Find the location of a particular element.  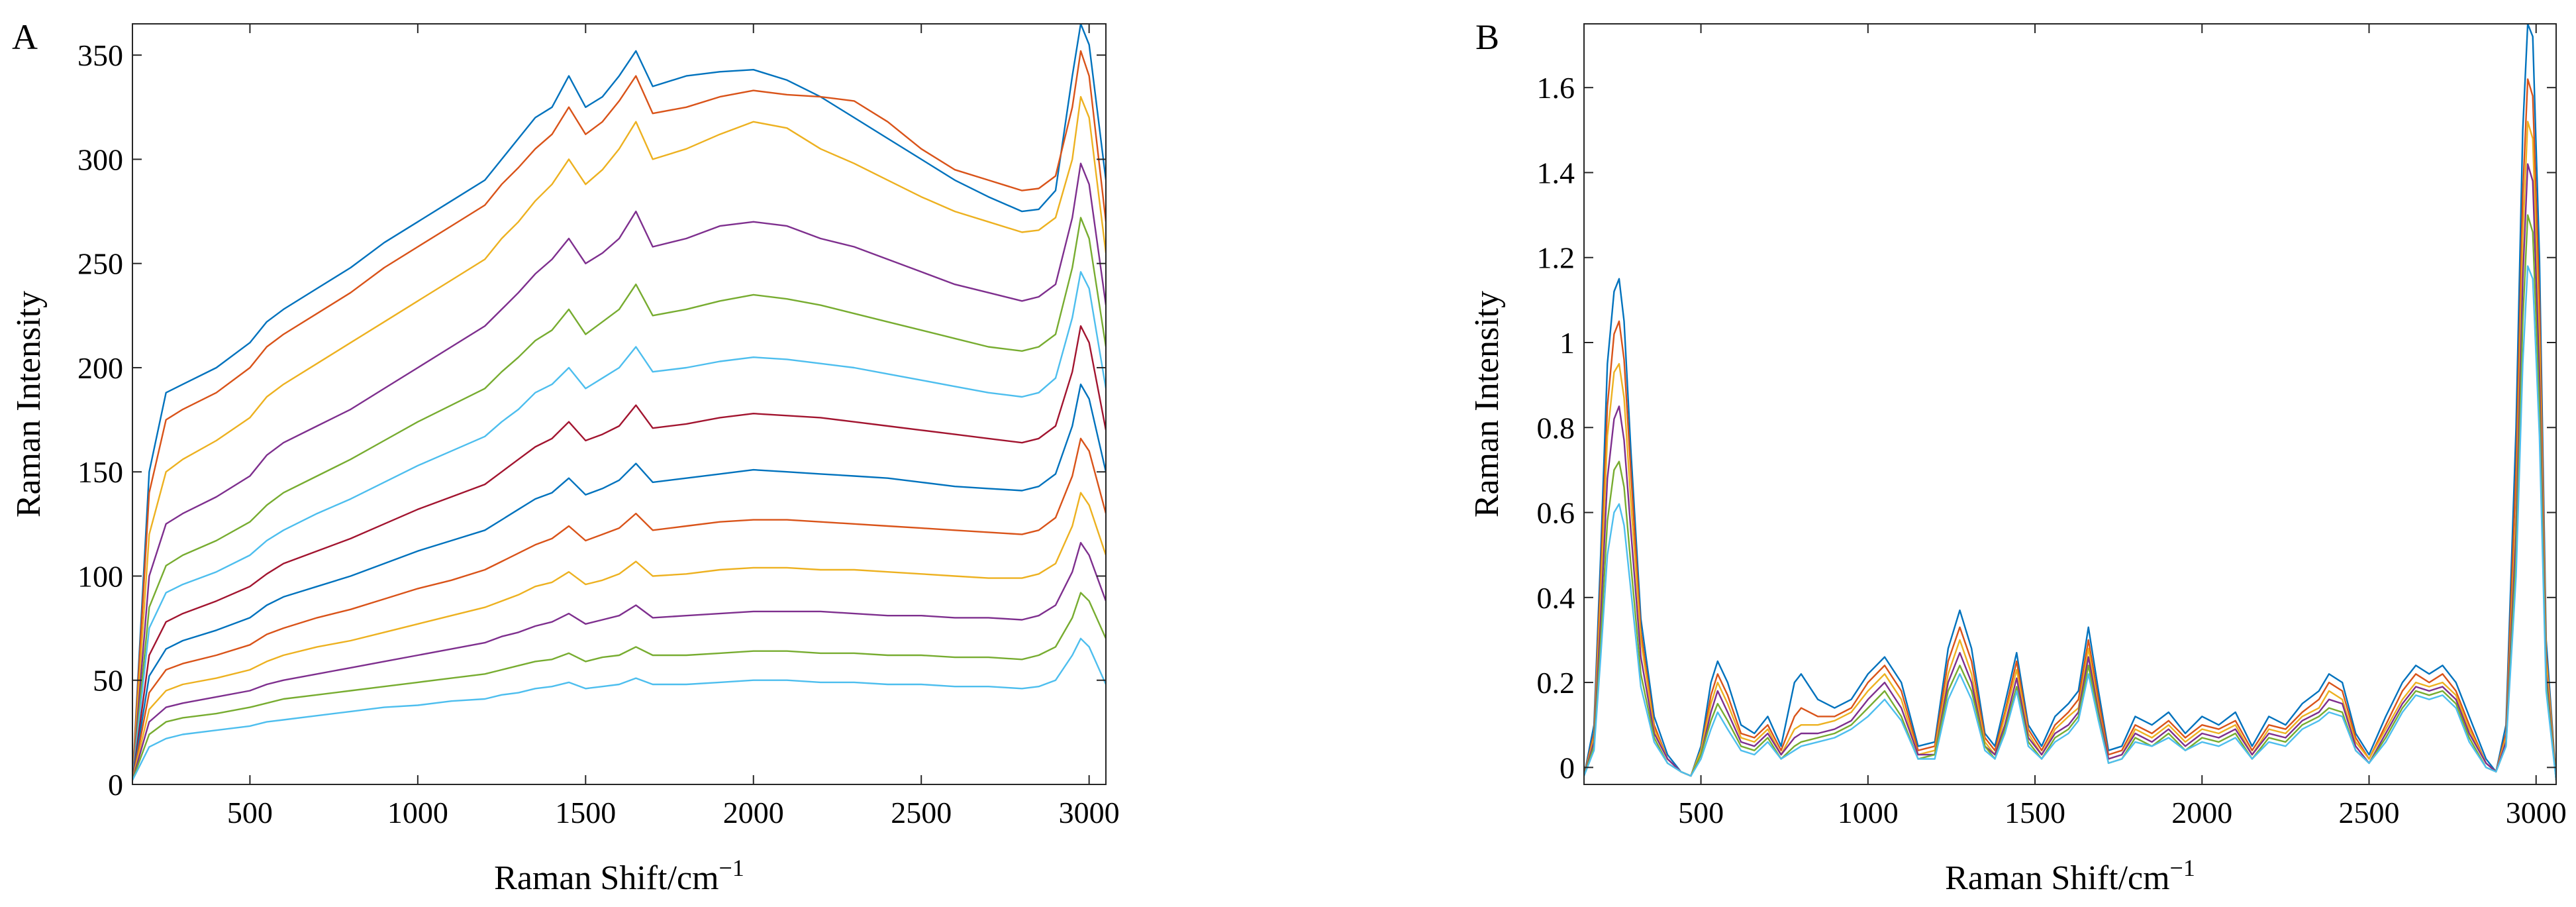

panel-a-x-axis-label-sup: −1 is located at coordinates (731, 868).